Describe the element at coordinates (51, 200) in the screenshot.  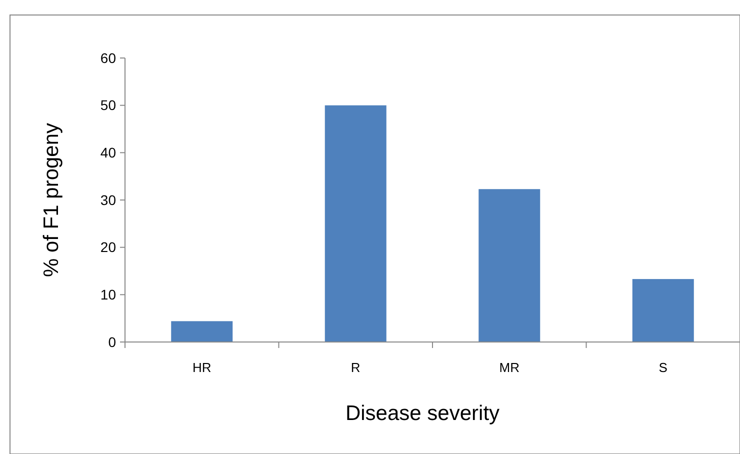
I see `y-axis-title: % of F1 progeny` at that location.